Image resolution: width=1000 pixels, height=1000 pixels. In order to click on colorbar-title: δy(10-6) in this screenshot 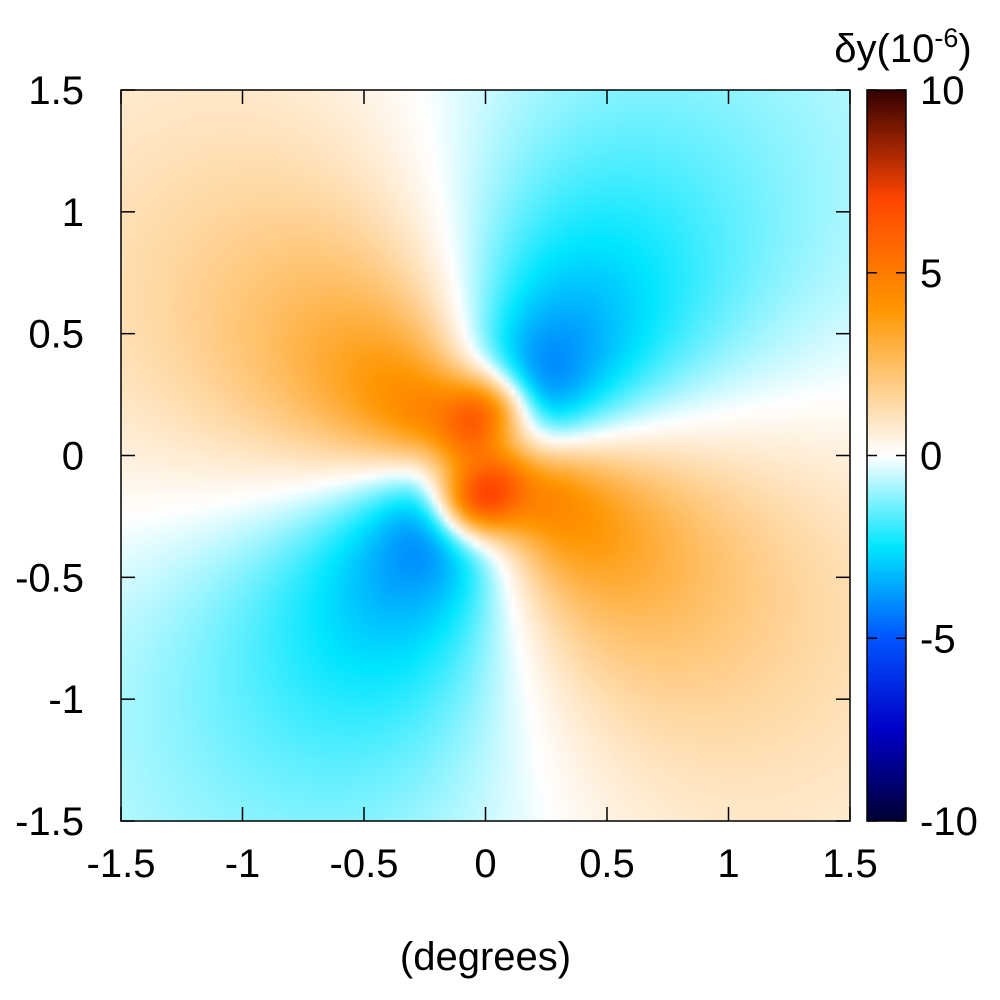, I will do `click(902, 47)`.